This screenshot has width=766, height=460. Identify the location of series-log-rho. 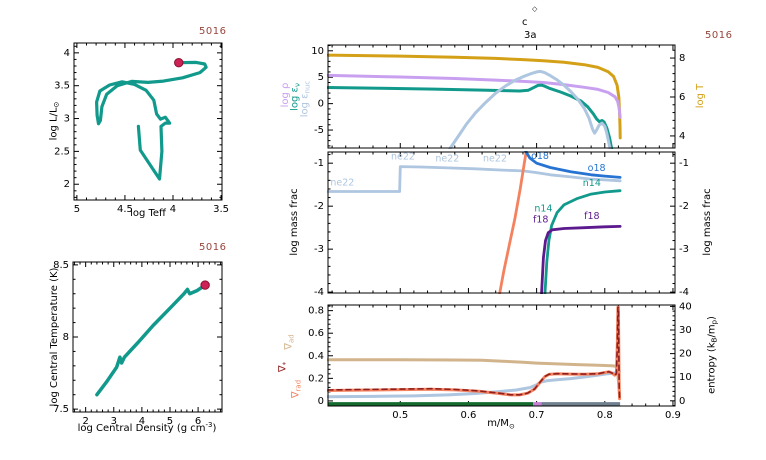
(474, 96).